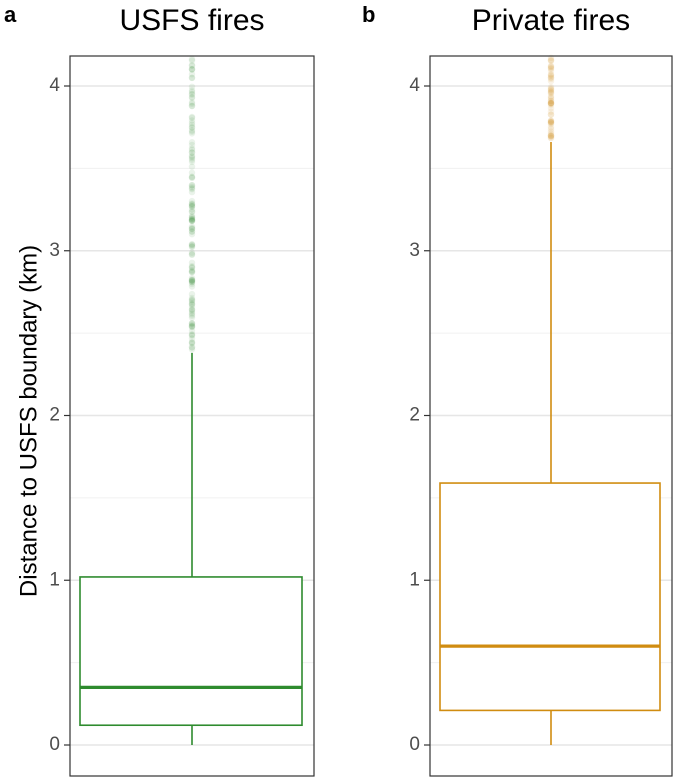  I want to click on panel-b-letter: b, so click(368, 14).